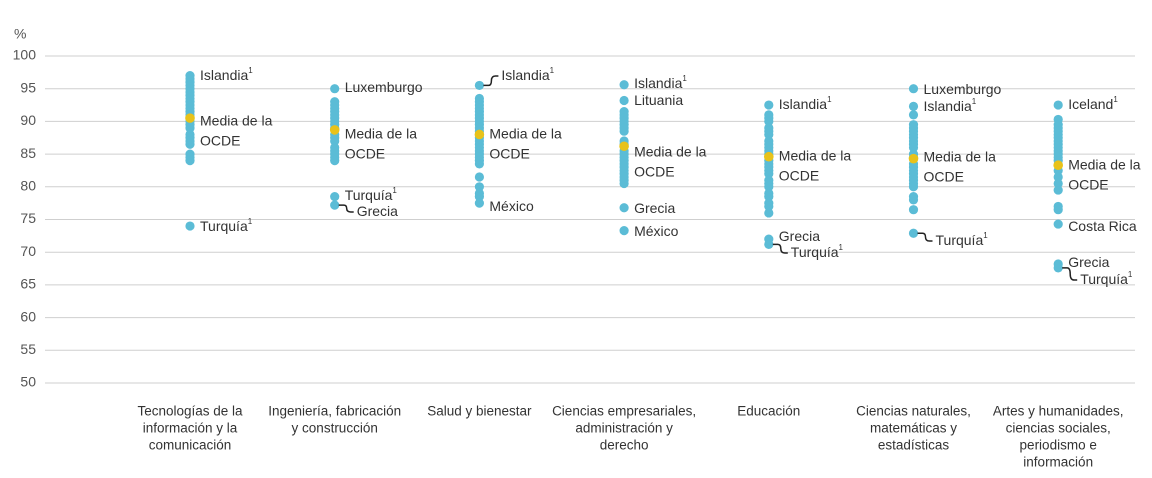  I want to click on y-tick-label: 65, so click(28, 284).